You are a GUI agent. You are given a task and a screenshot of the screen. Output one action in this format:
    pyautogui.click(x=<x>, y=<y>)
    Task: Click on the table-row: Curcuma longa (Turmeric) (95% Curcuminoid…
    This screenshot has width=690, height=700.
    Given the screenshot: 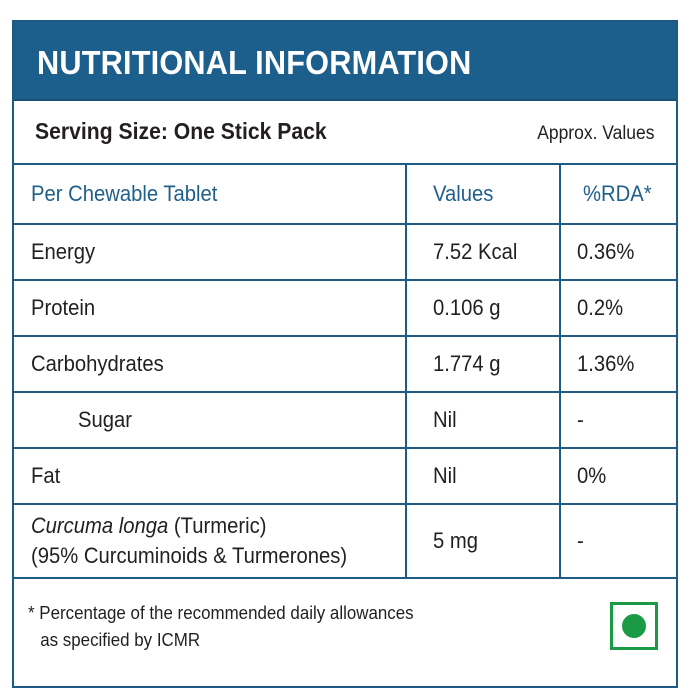 What is the action you would take?
    pyautogui.click(x=345, y=541)
    